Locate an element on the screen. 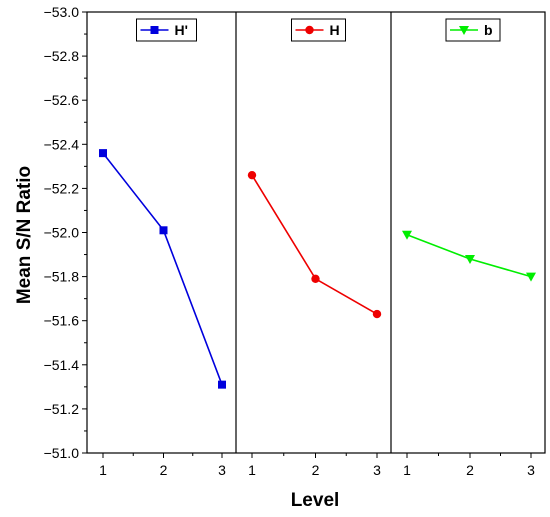 The height and width of the screenshot is (517, 550). y-tick-label: −51.8 is located at coordinates (62, 277).